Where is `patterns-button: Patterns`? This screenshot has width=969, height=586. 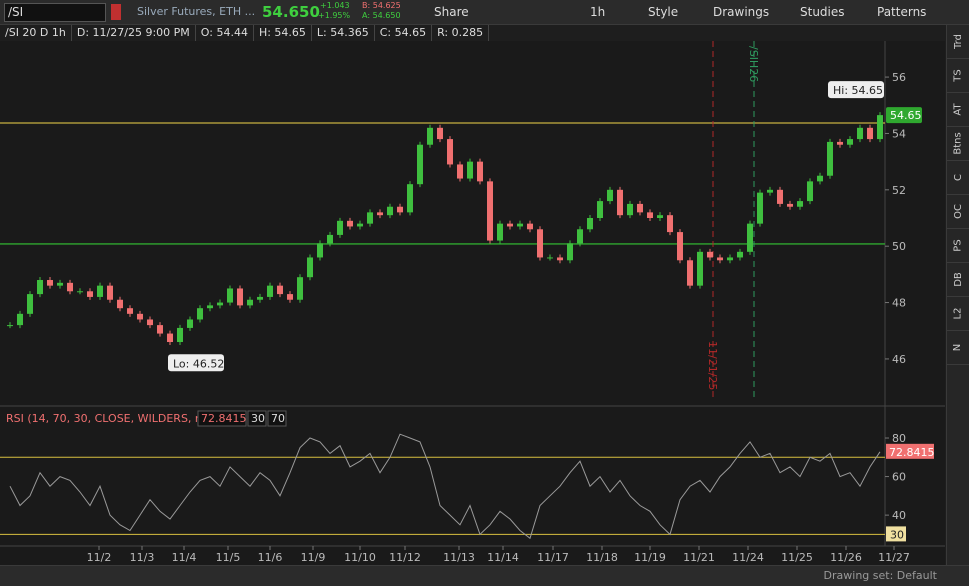
patterns-button: Patterns is located at coordinates (902, 12).